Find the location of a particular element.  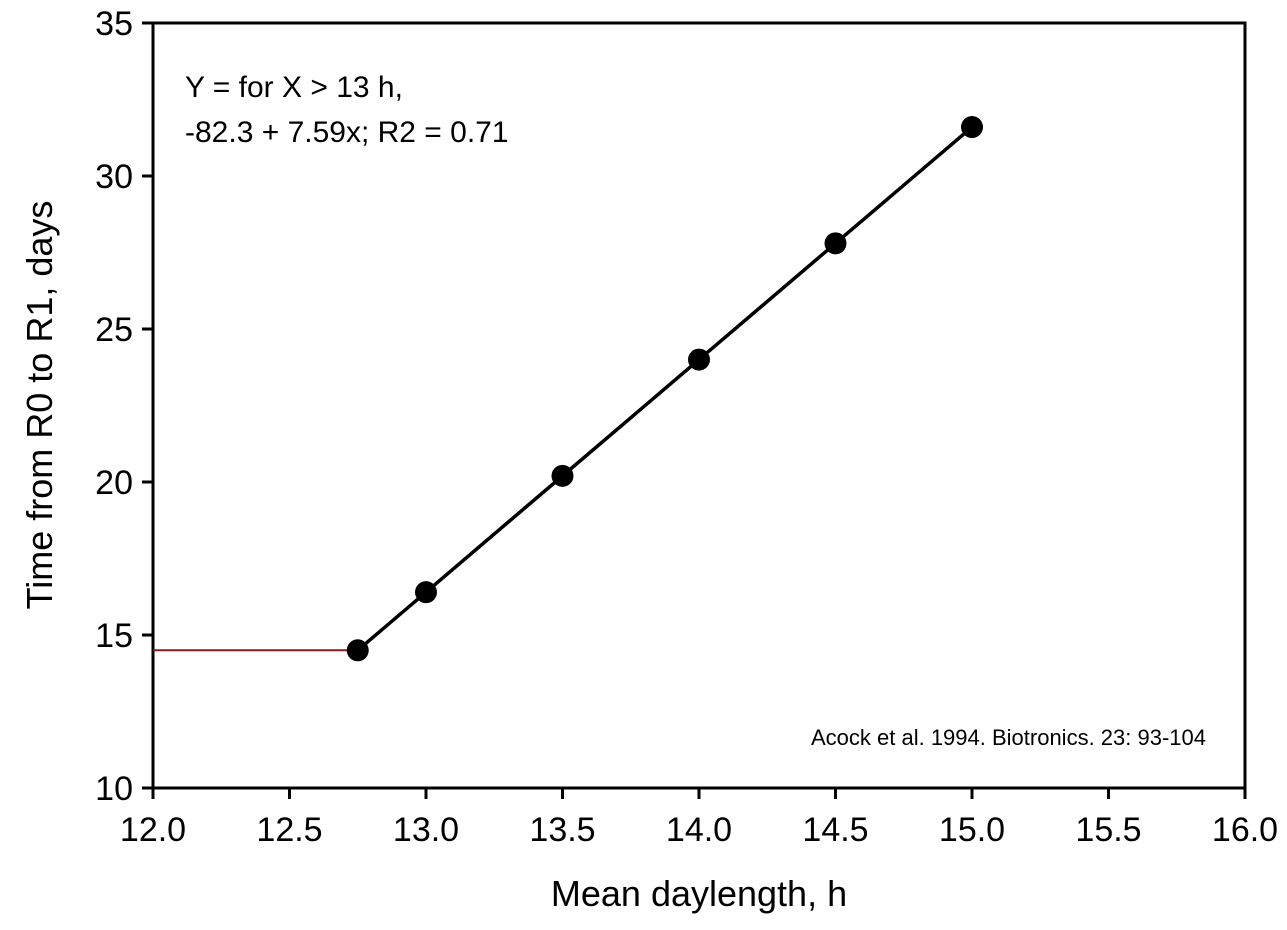

x-tick-label: 13.5 is located at coordinates (562, 830).